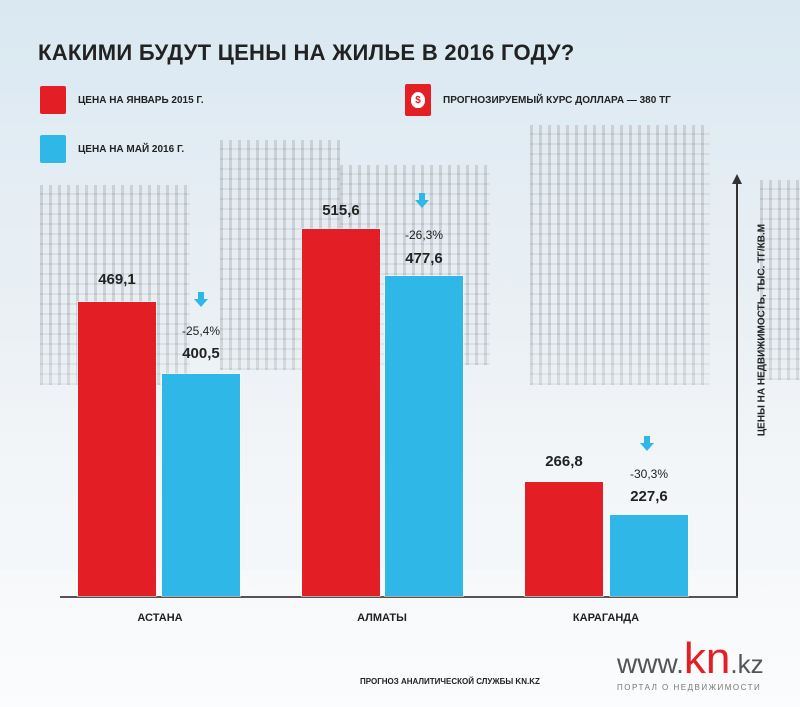  What do you see at coordinates (689, 687) in the screenshot?
I see `logo-tagline: ПОРТАЛ О НЕДВИЖИМОСТИ` at bounding box center [689, 687].